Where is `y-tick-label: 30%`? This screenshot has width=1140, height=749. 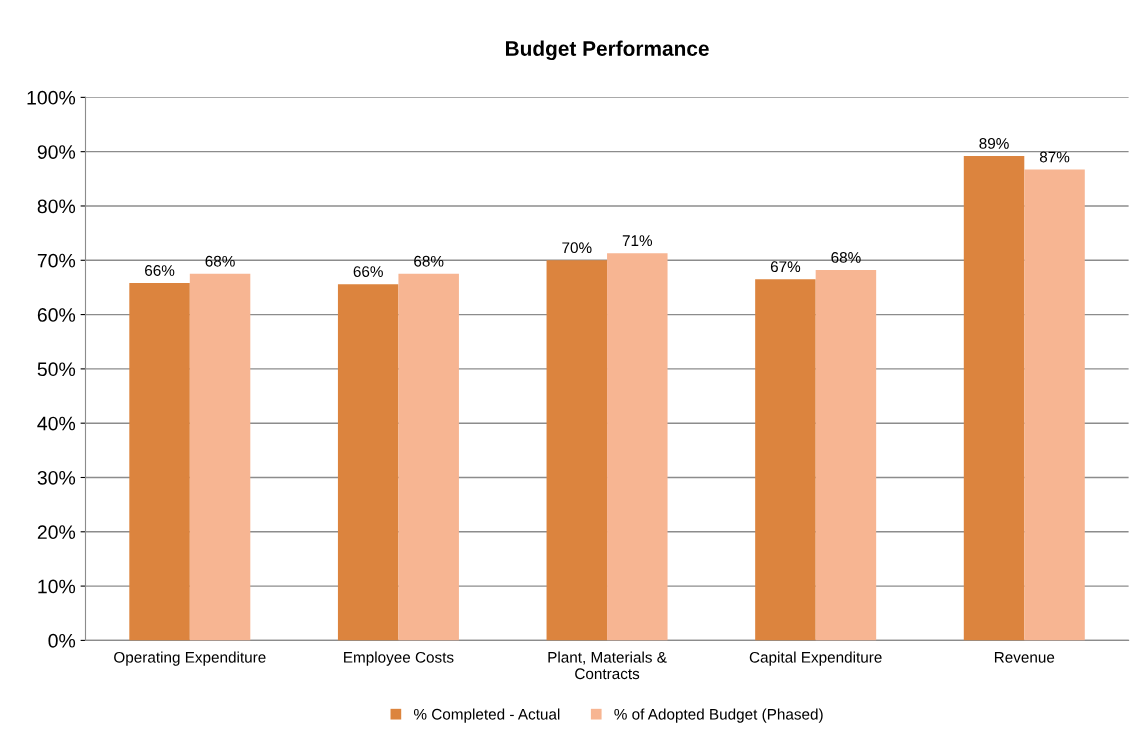 y-tick-label: 30% is located at coordinates (56, 477).